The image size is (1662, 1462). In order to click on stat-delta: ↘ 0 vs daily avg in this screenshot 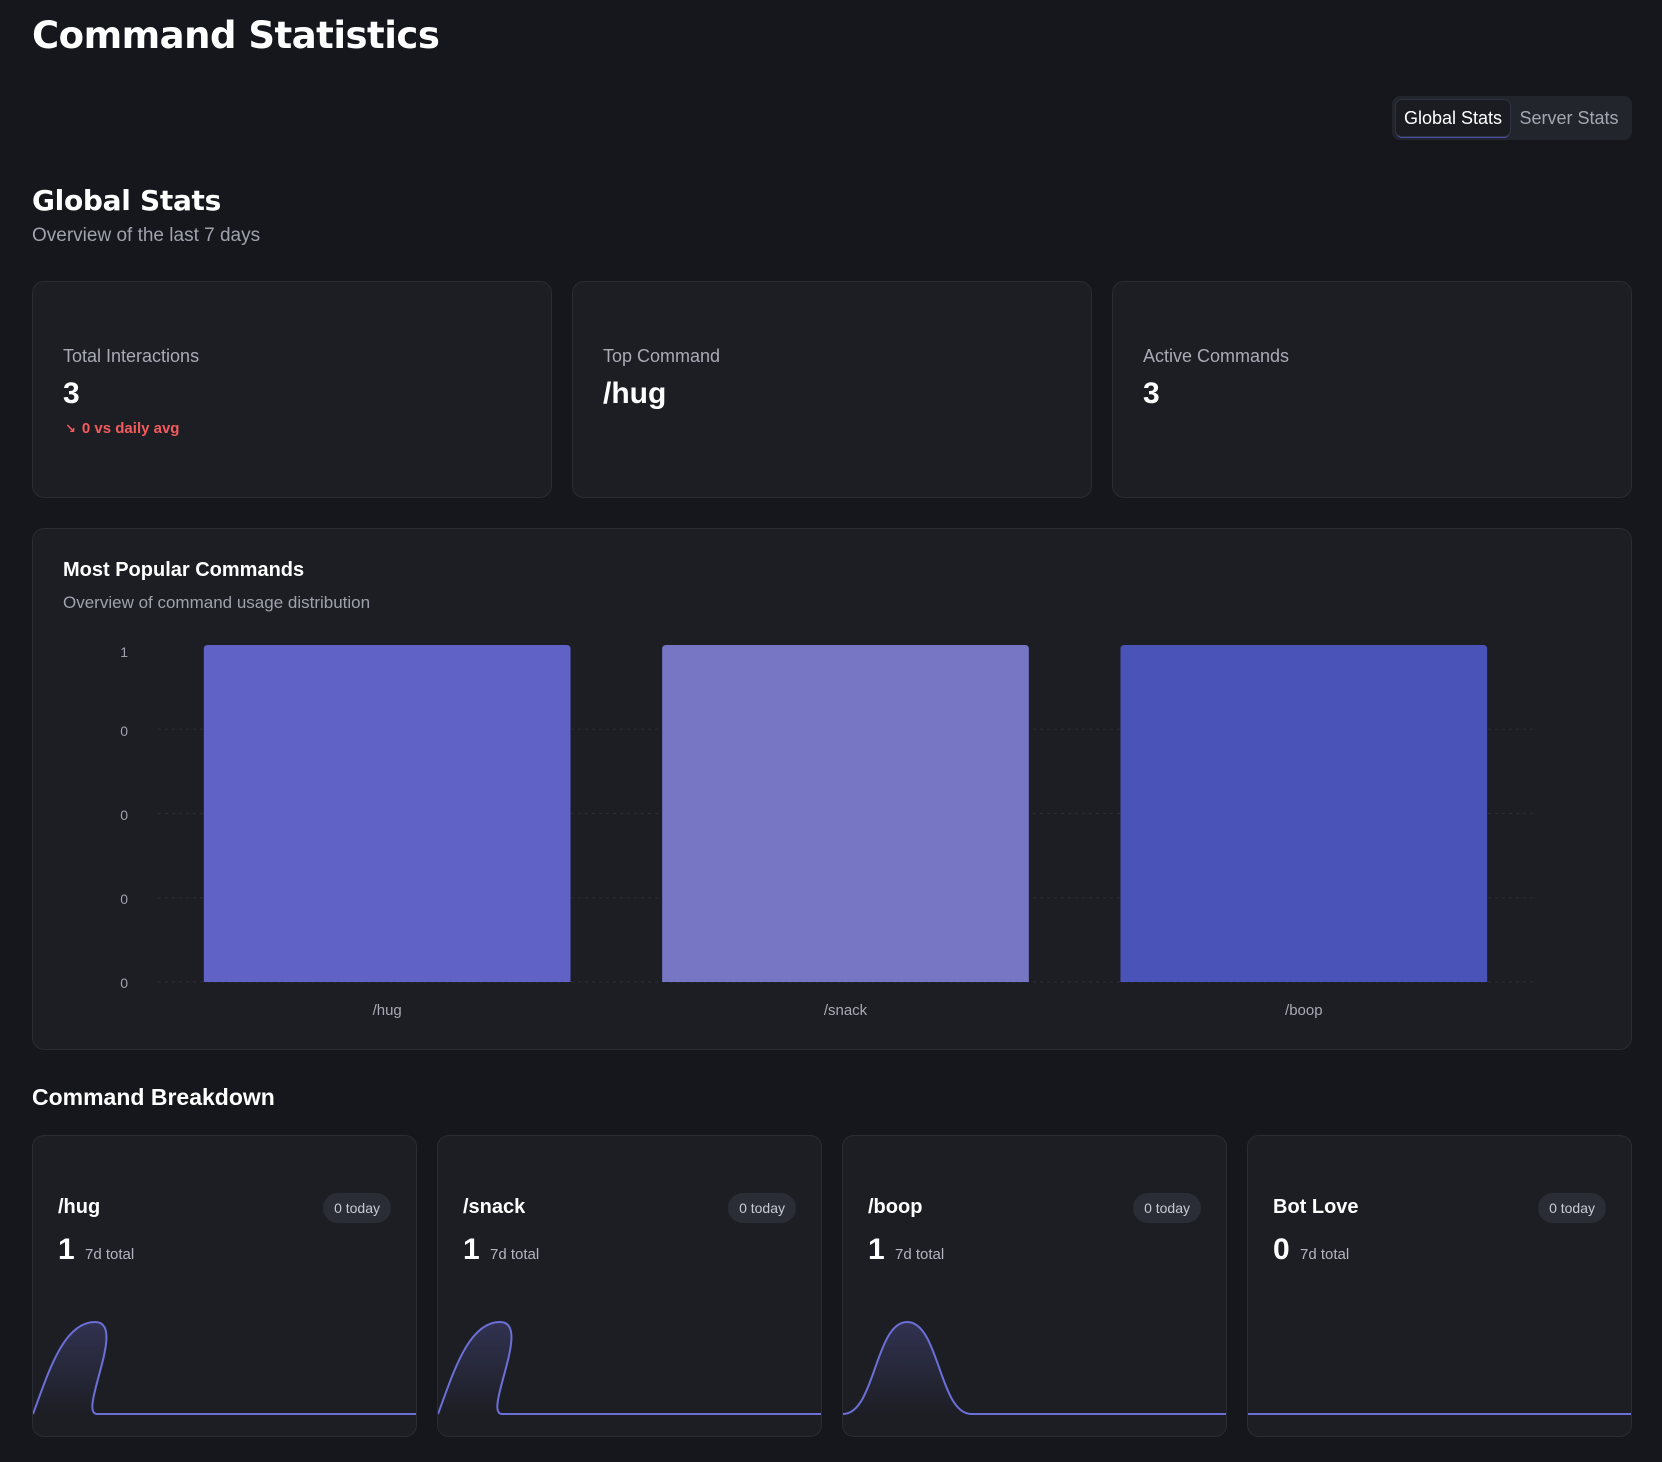, I will do `click(122, 428)`.